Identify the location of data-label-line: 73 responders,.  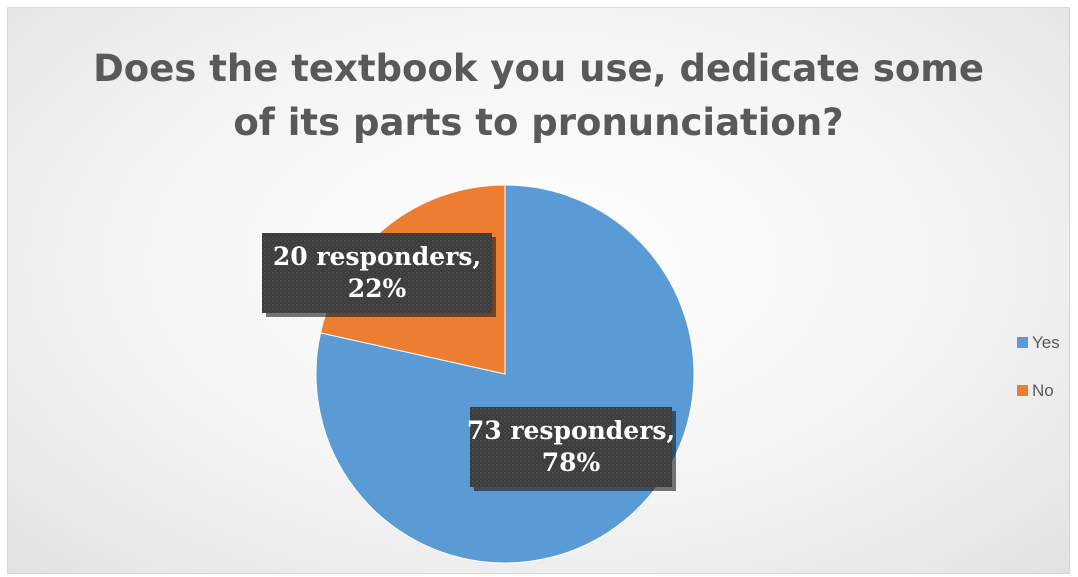
(571, 430).